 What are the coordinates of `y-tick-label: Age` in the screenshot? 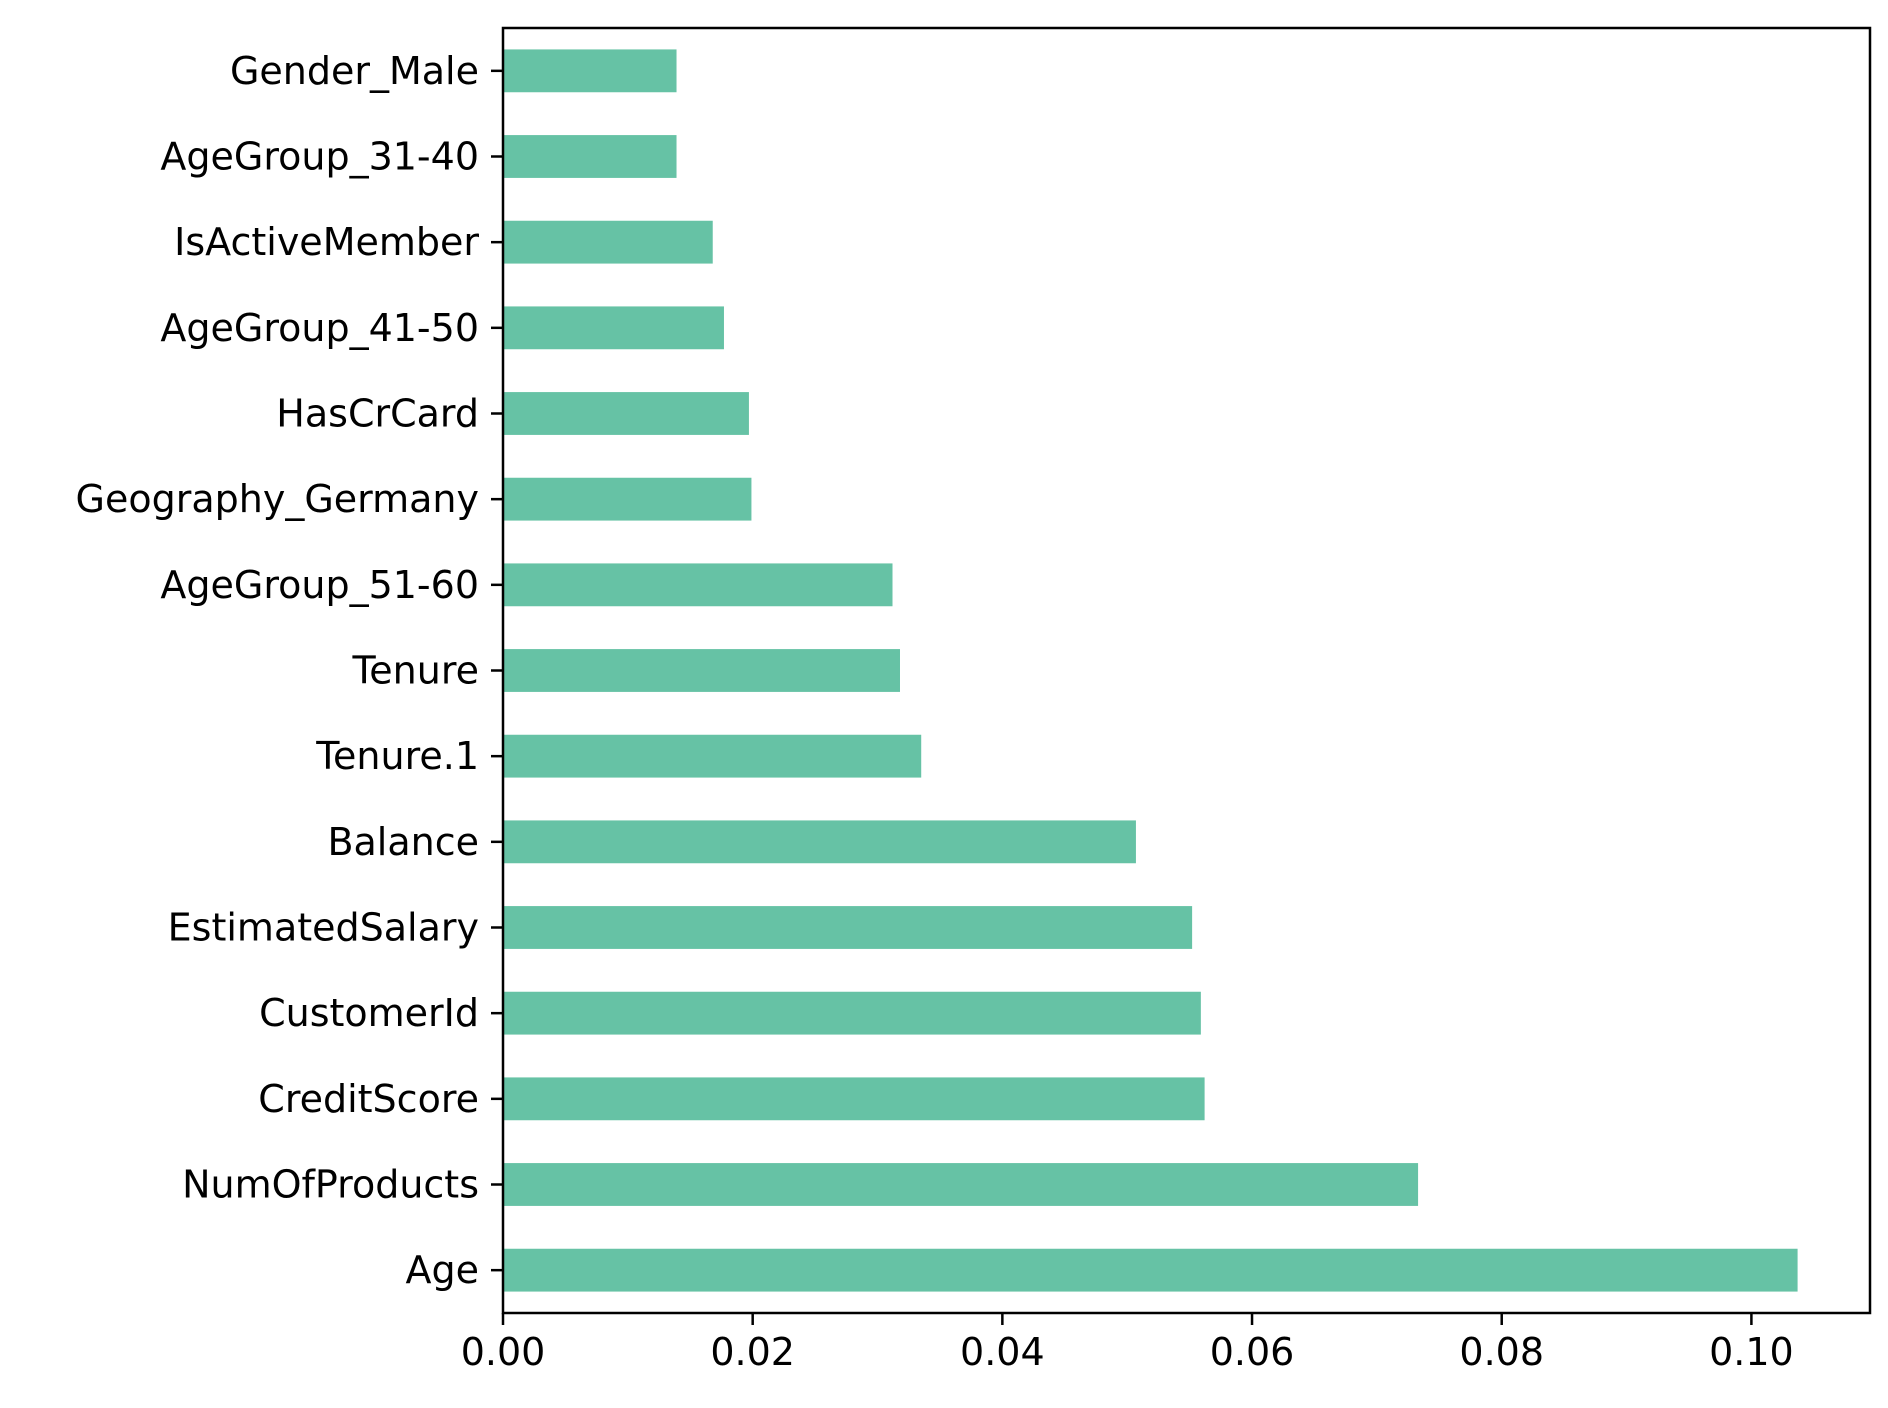 It's located at (443, 1270).